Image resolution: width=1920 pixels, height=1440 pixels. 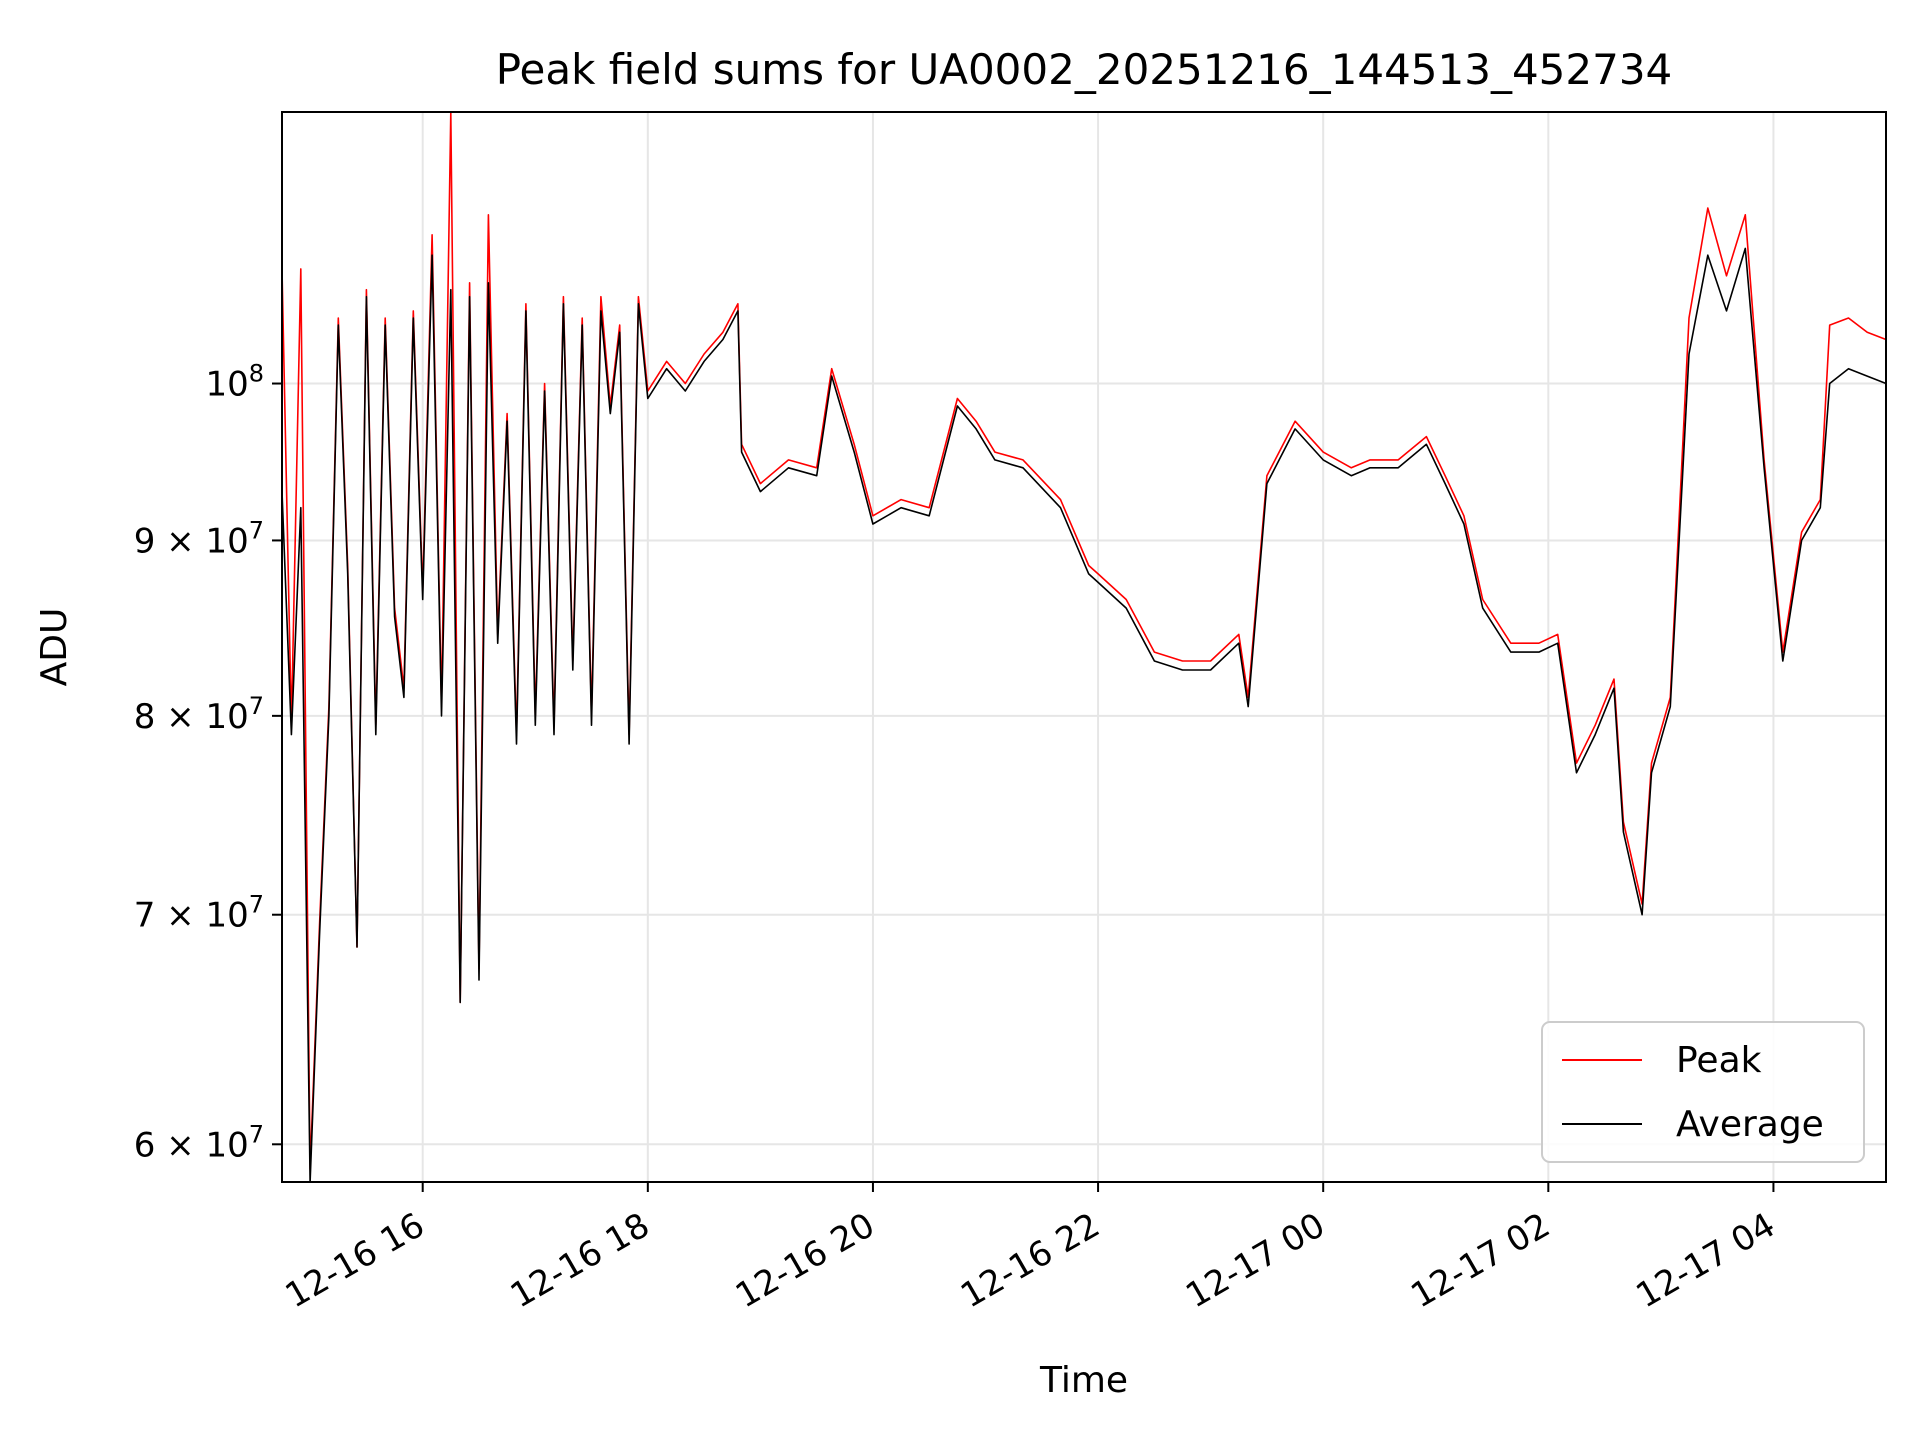 What do you see at coordinates (199, 714) in the screenshot?
I see `y-tick-label: 8 × 107` at bounding box center [199, 714].